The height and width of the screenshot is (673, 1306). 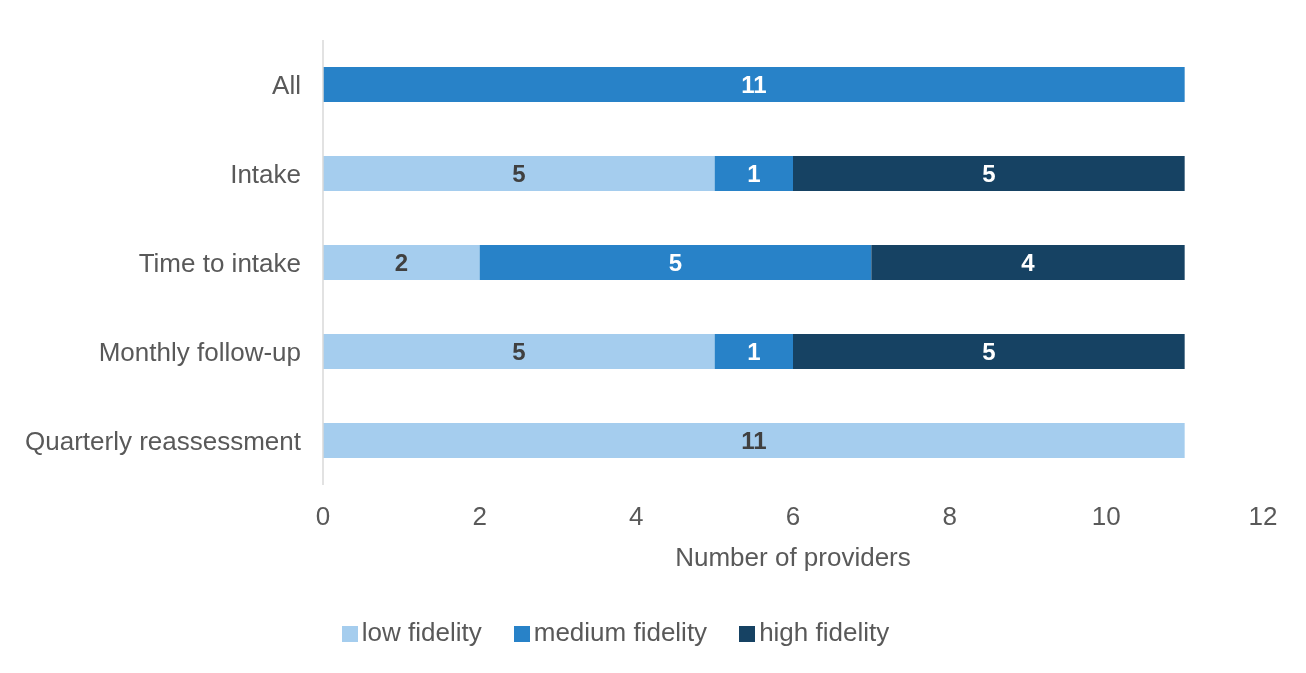 I want to click on x-tick-label: 12, so click(x=1263, y=516).